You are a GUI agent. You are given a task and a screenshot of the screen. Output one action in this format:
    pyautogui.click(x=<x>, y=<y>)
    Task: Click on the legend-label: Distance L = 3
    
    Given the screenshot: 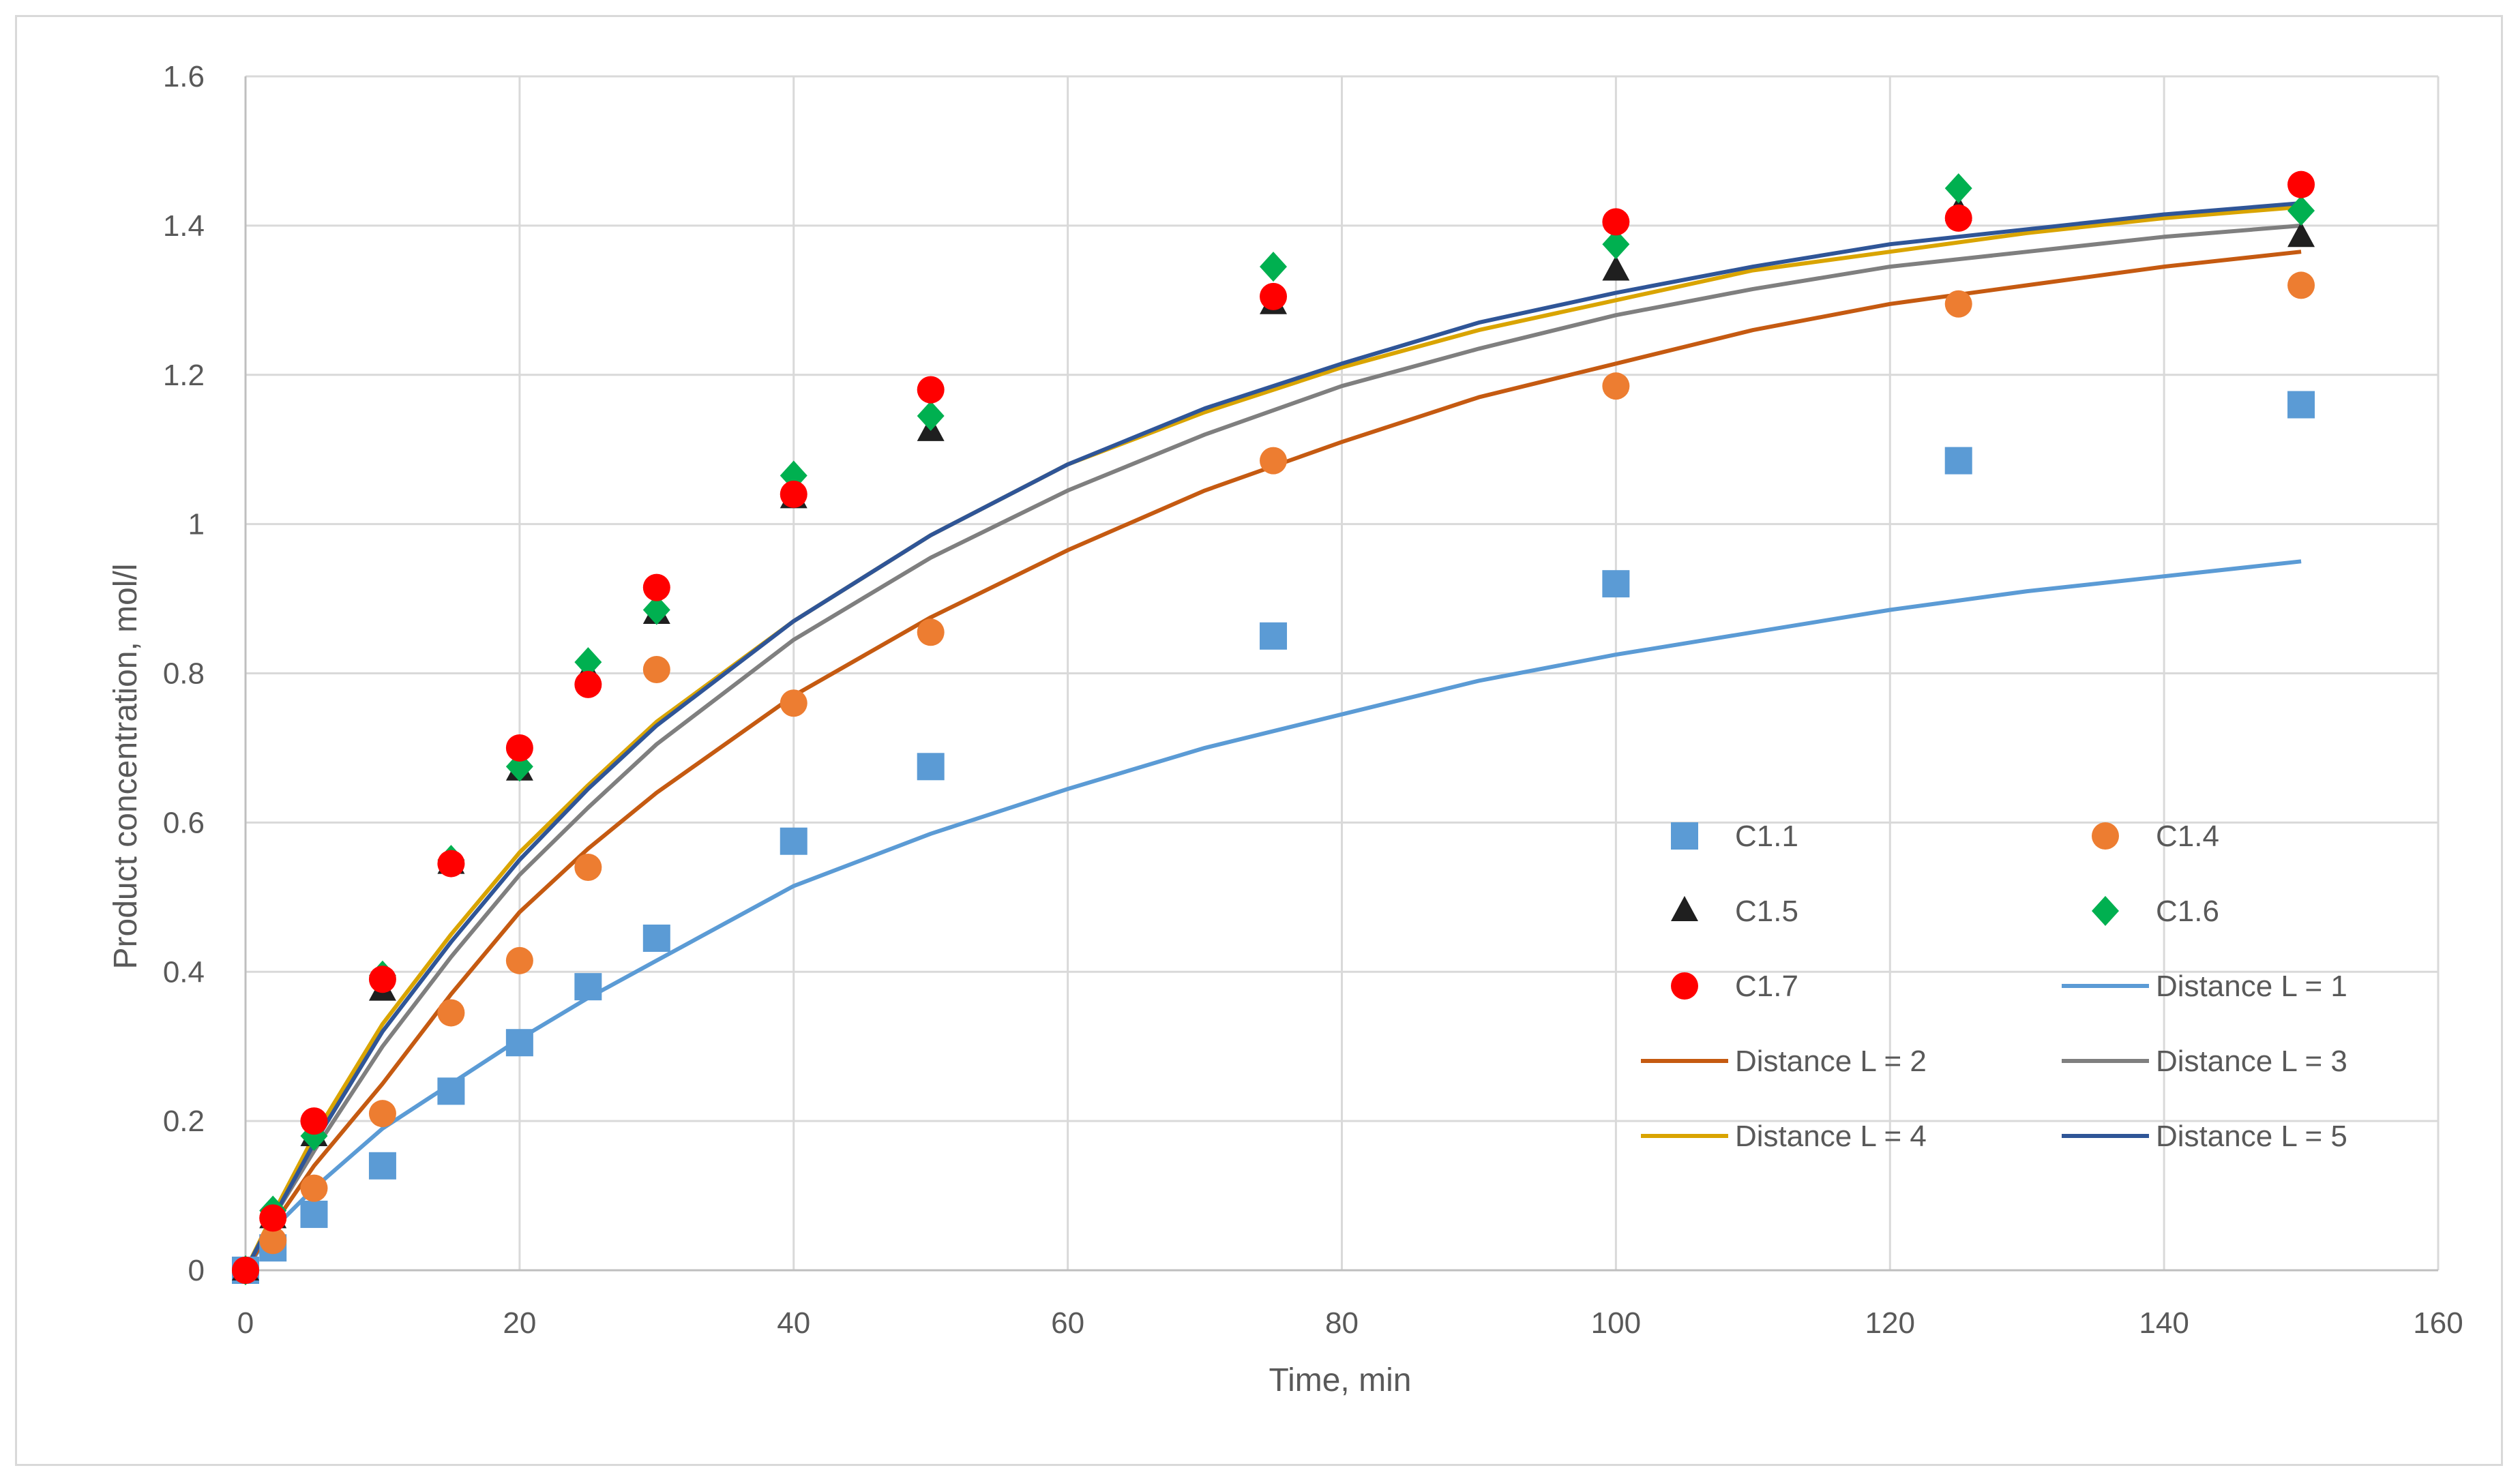 What is the action you would take?
    pyautogui.click(x=2251, y=1061)
    